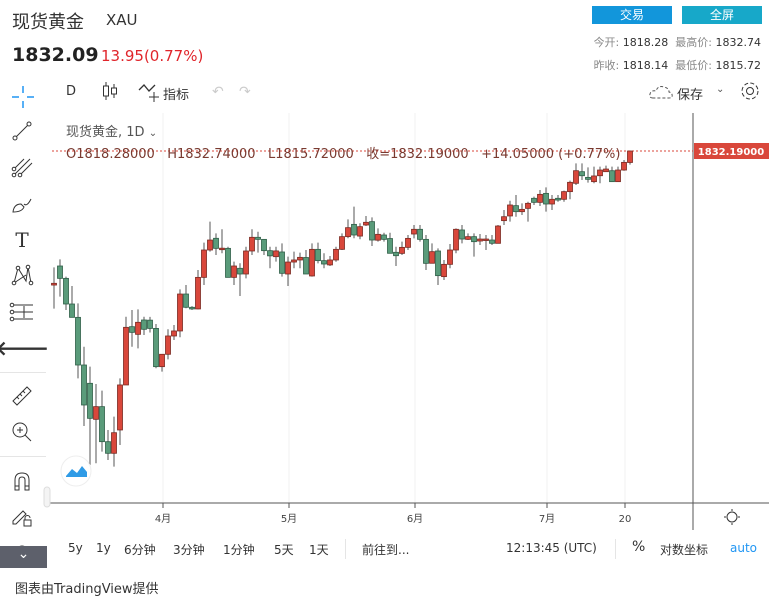 The image size is (769, 601). I want to click on lock-drawings-icon, so click(22, 517).